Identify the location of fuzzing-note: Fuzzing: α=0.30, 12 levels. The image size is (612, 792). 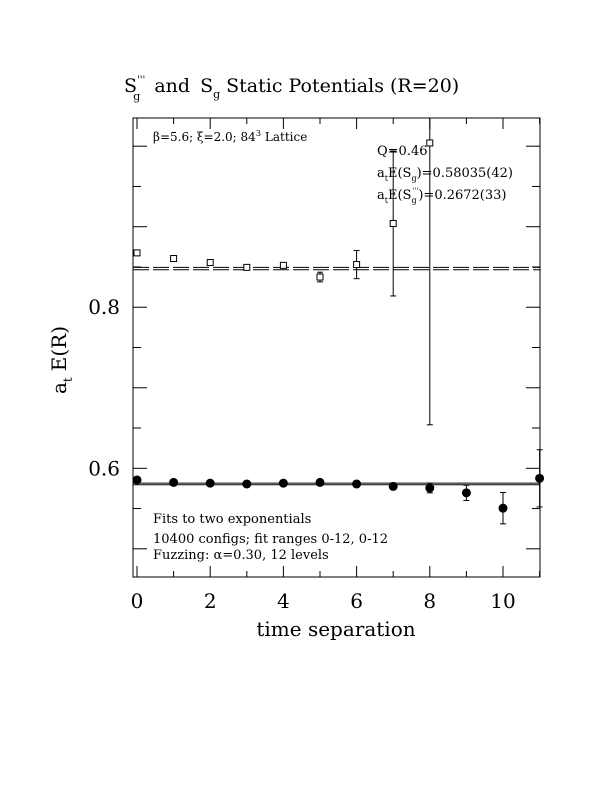
(241, 555).